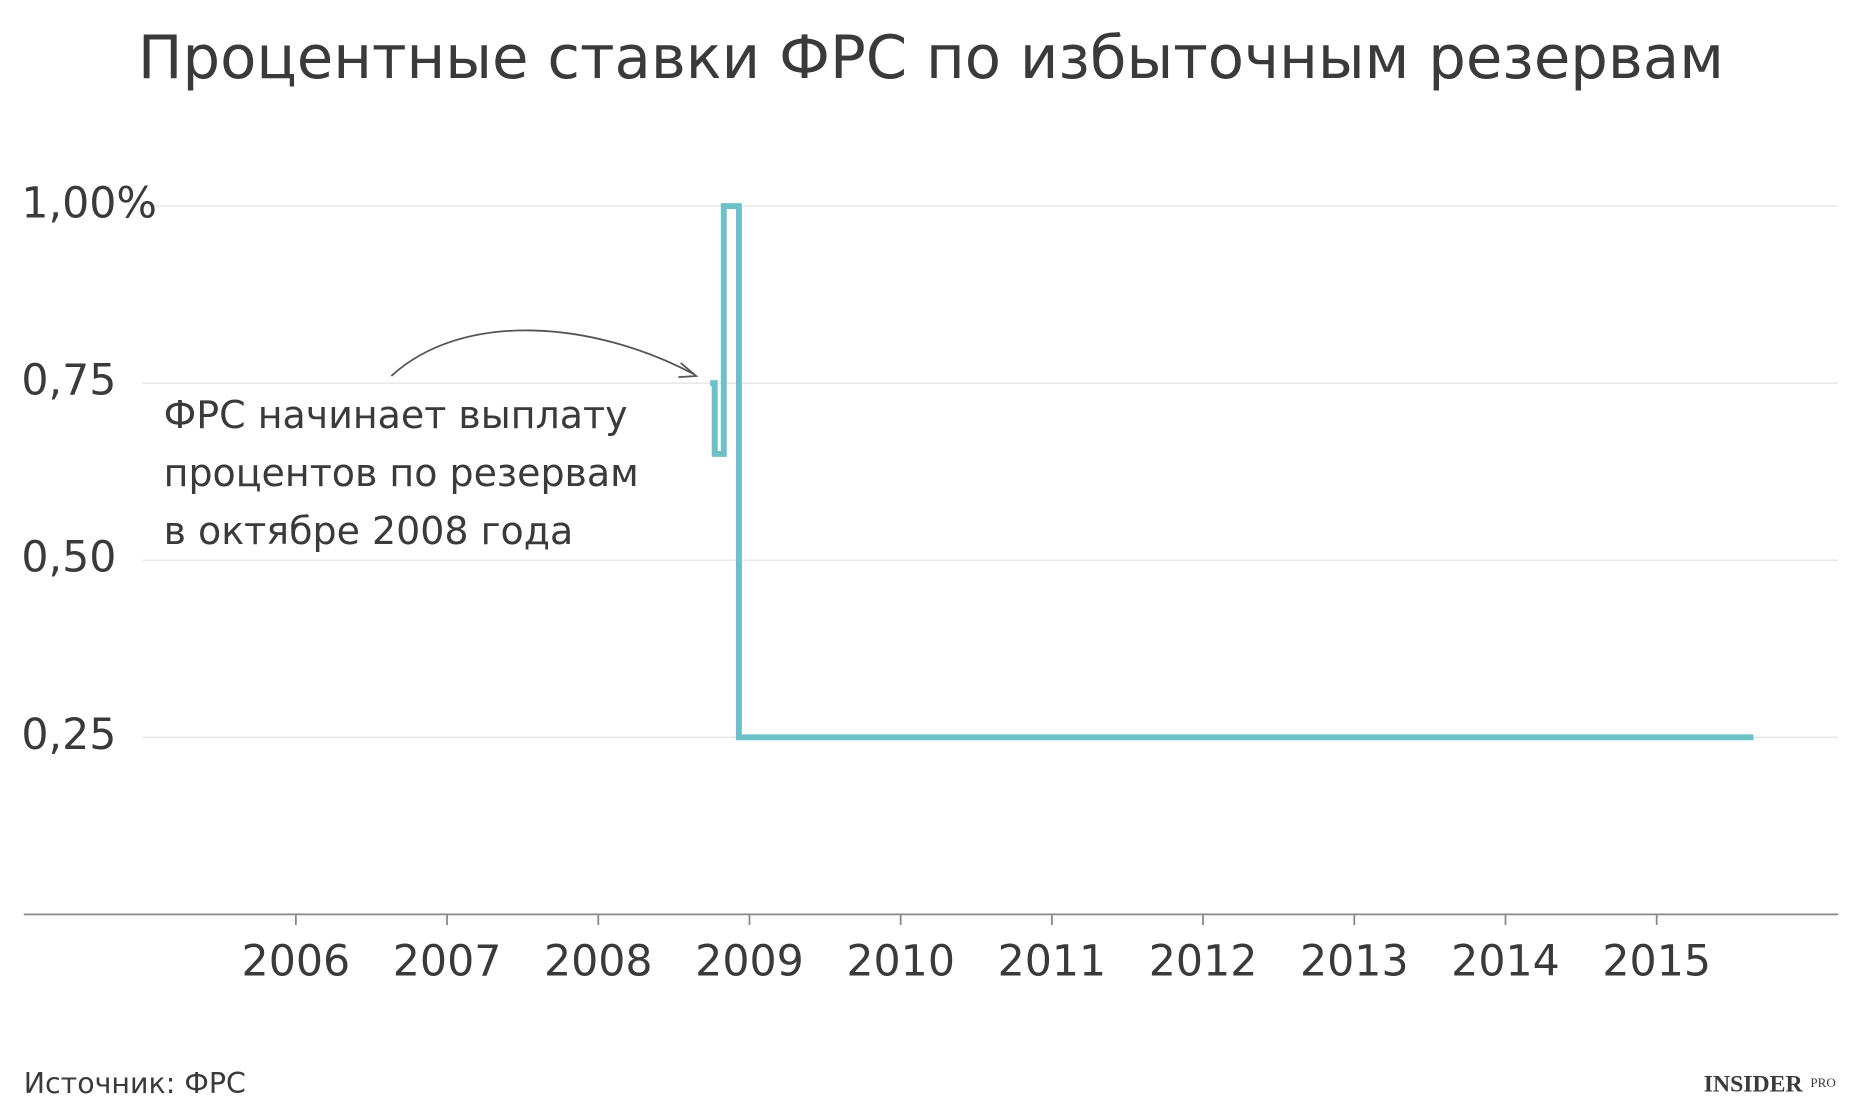 The height and width of the screenshot is (1118, 1850). Describe the element at coordinates (68, 558) in the screenshot. I see `y-tick-label: 0,50` at that location.